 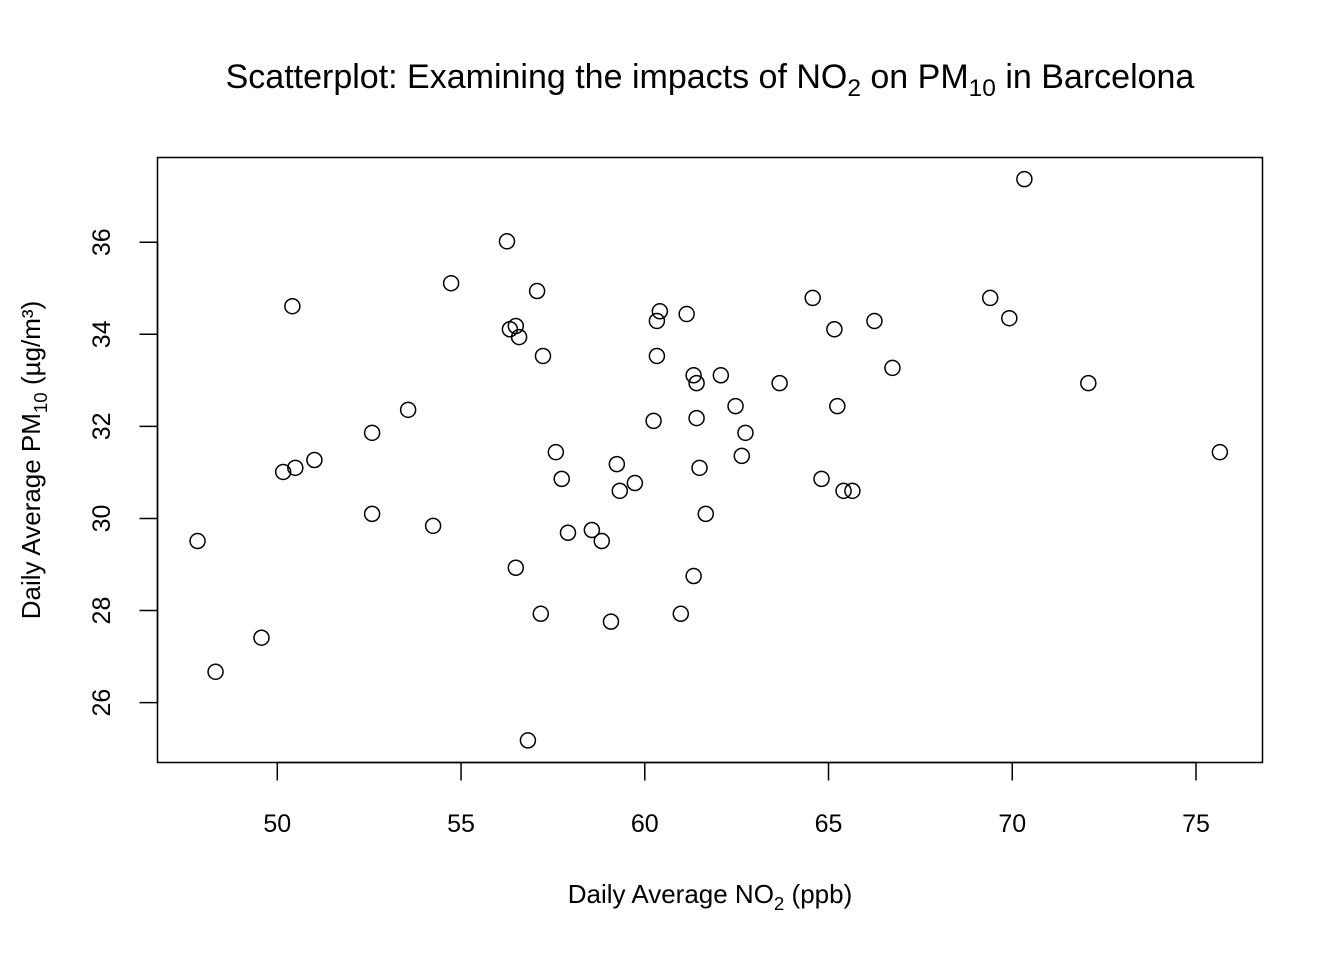 I want to click on y-tick-label: 34, so click(x=102, y=334).